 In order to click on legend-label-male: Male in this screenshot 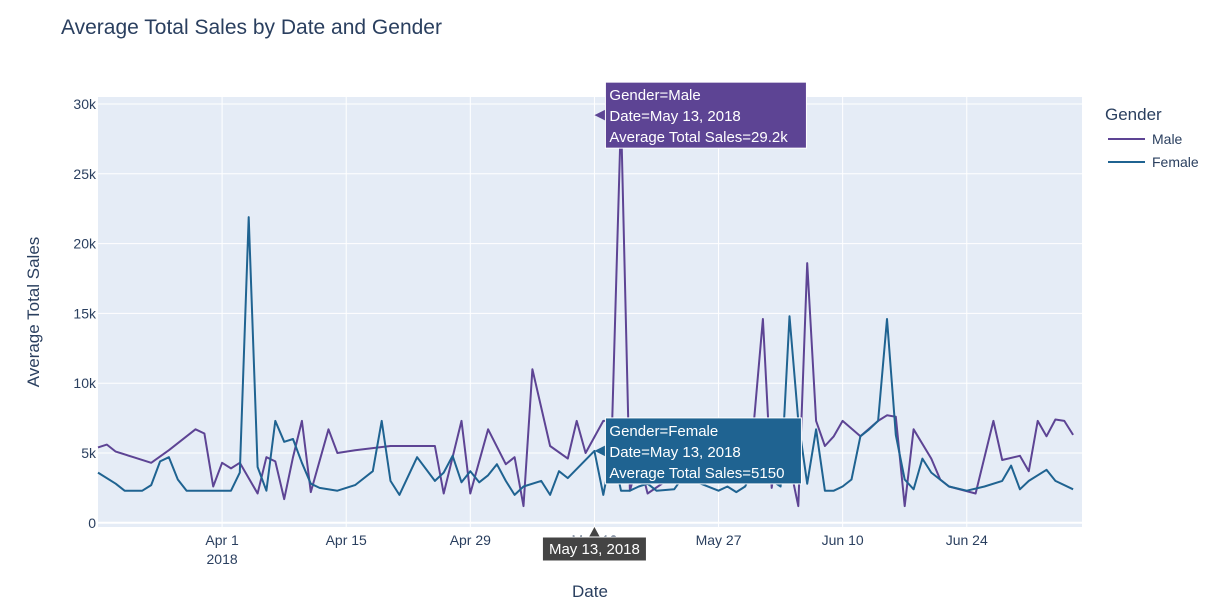, I will do `click(1167, 139)`.